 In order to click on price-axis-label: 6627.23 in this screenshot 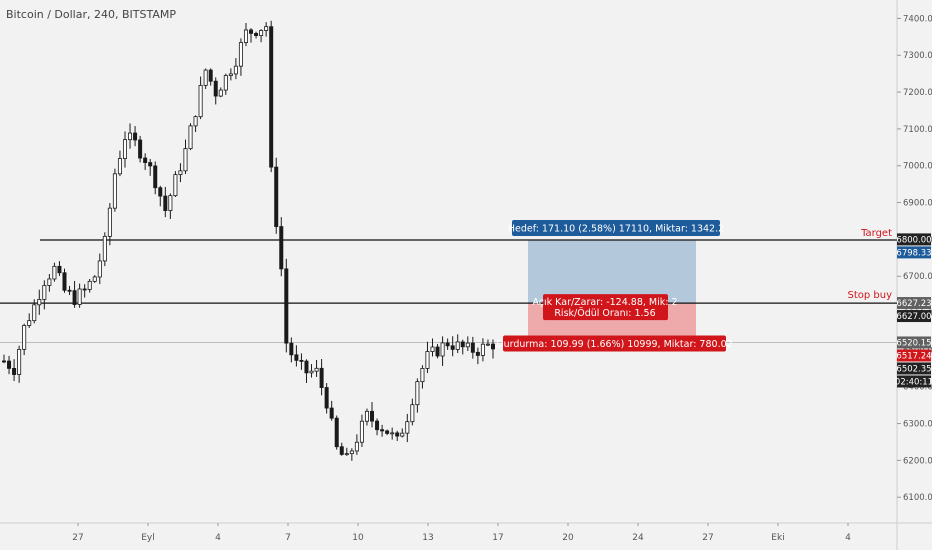, I will do `click(913, 304)`.